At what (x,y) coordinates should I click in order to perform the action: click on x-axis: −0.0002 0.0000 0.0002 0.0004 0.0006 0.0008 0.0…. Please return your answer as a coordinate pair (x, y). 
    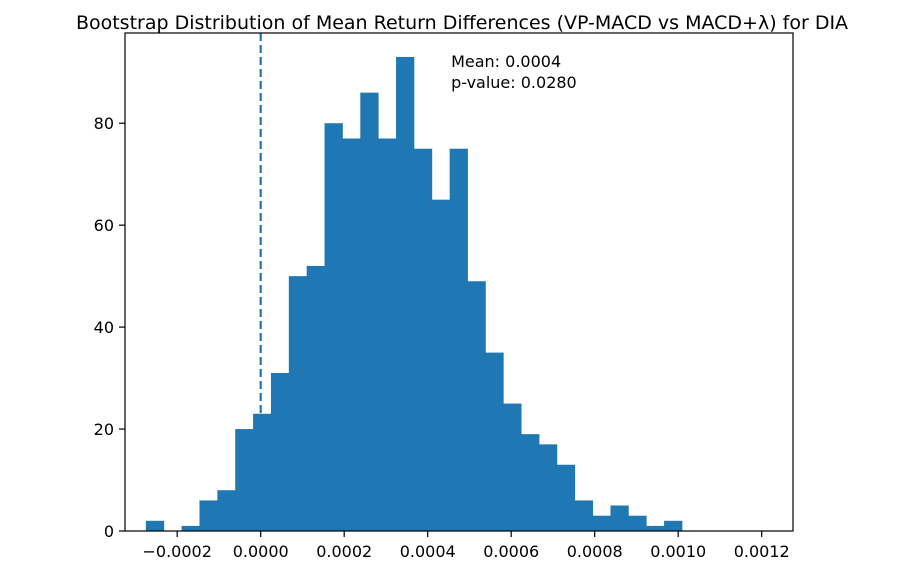
    Looking at the image, I should click on (466, 546).